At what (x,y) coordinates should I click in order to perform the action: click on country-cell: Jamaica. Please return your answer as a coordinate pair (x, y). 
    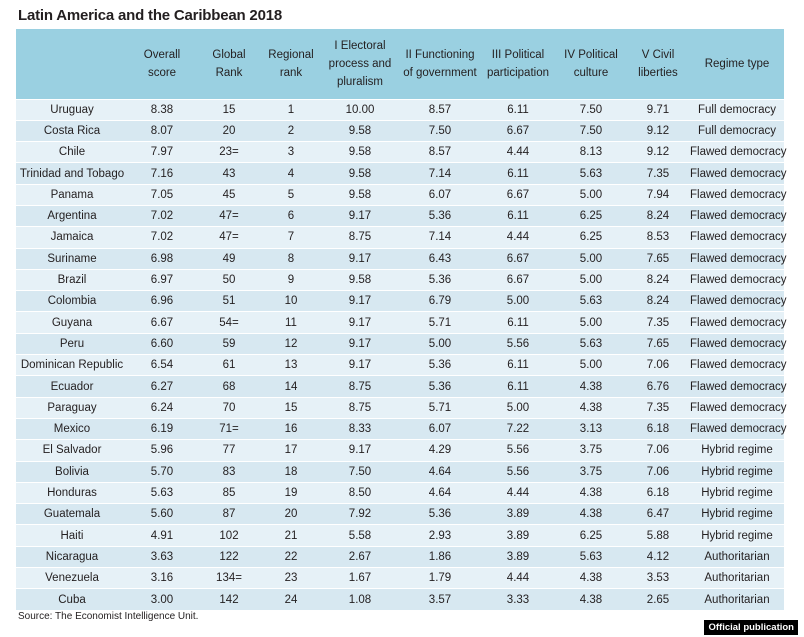
    Looking at the image, I should click on (72, 237).